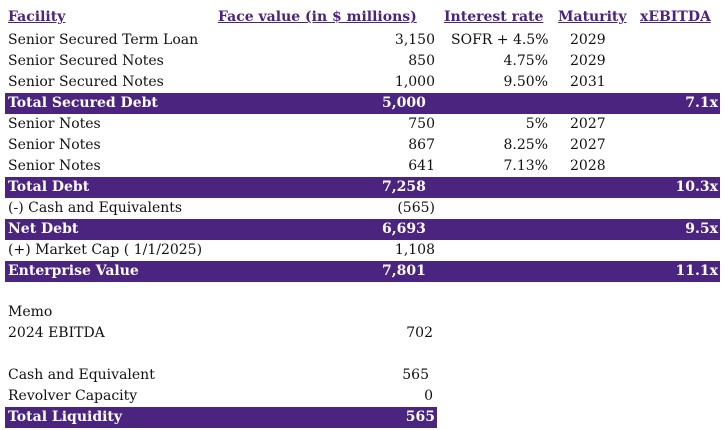  Describe the element at coordinates (494, 17) in the screenshot. I see `header-interest-rate: Interest rate` at that location.